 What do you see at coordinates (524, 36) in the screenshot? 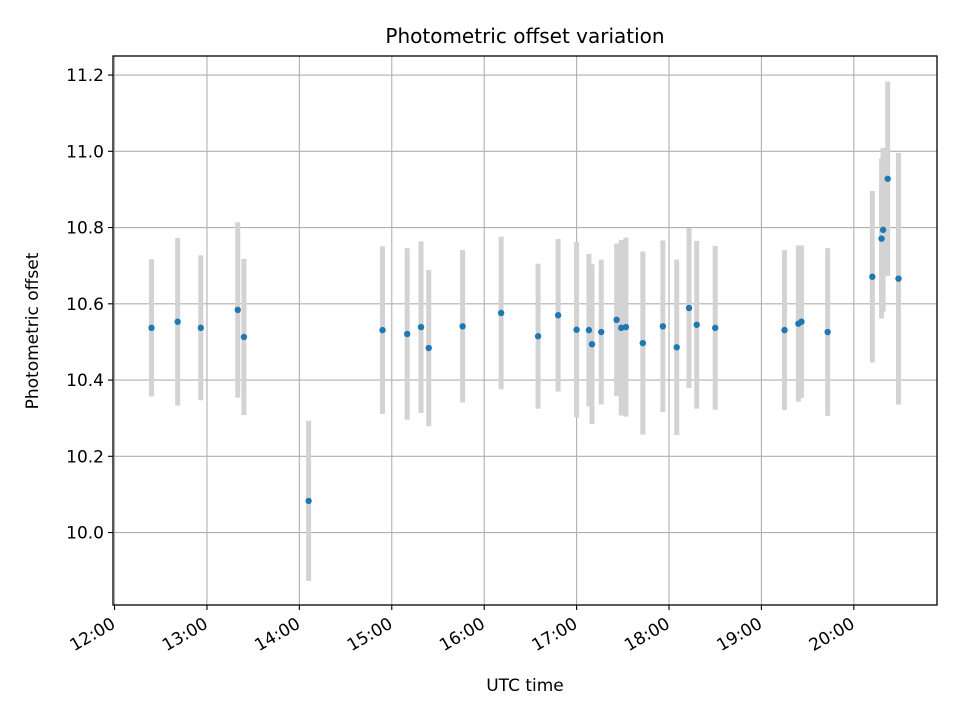
I see `chart-title: Photometric offset variation` at bounding box center [524, 36].